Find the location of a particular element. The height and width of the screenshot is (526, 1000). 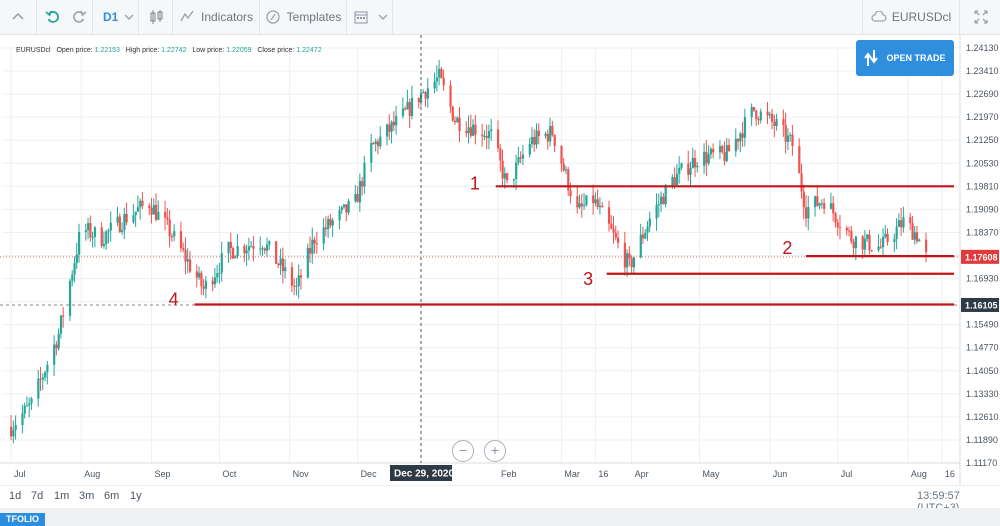

y-tick-label: 1.20530 is located at coordinates (982, 163).